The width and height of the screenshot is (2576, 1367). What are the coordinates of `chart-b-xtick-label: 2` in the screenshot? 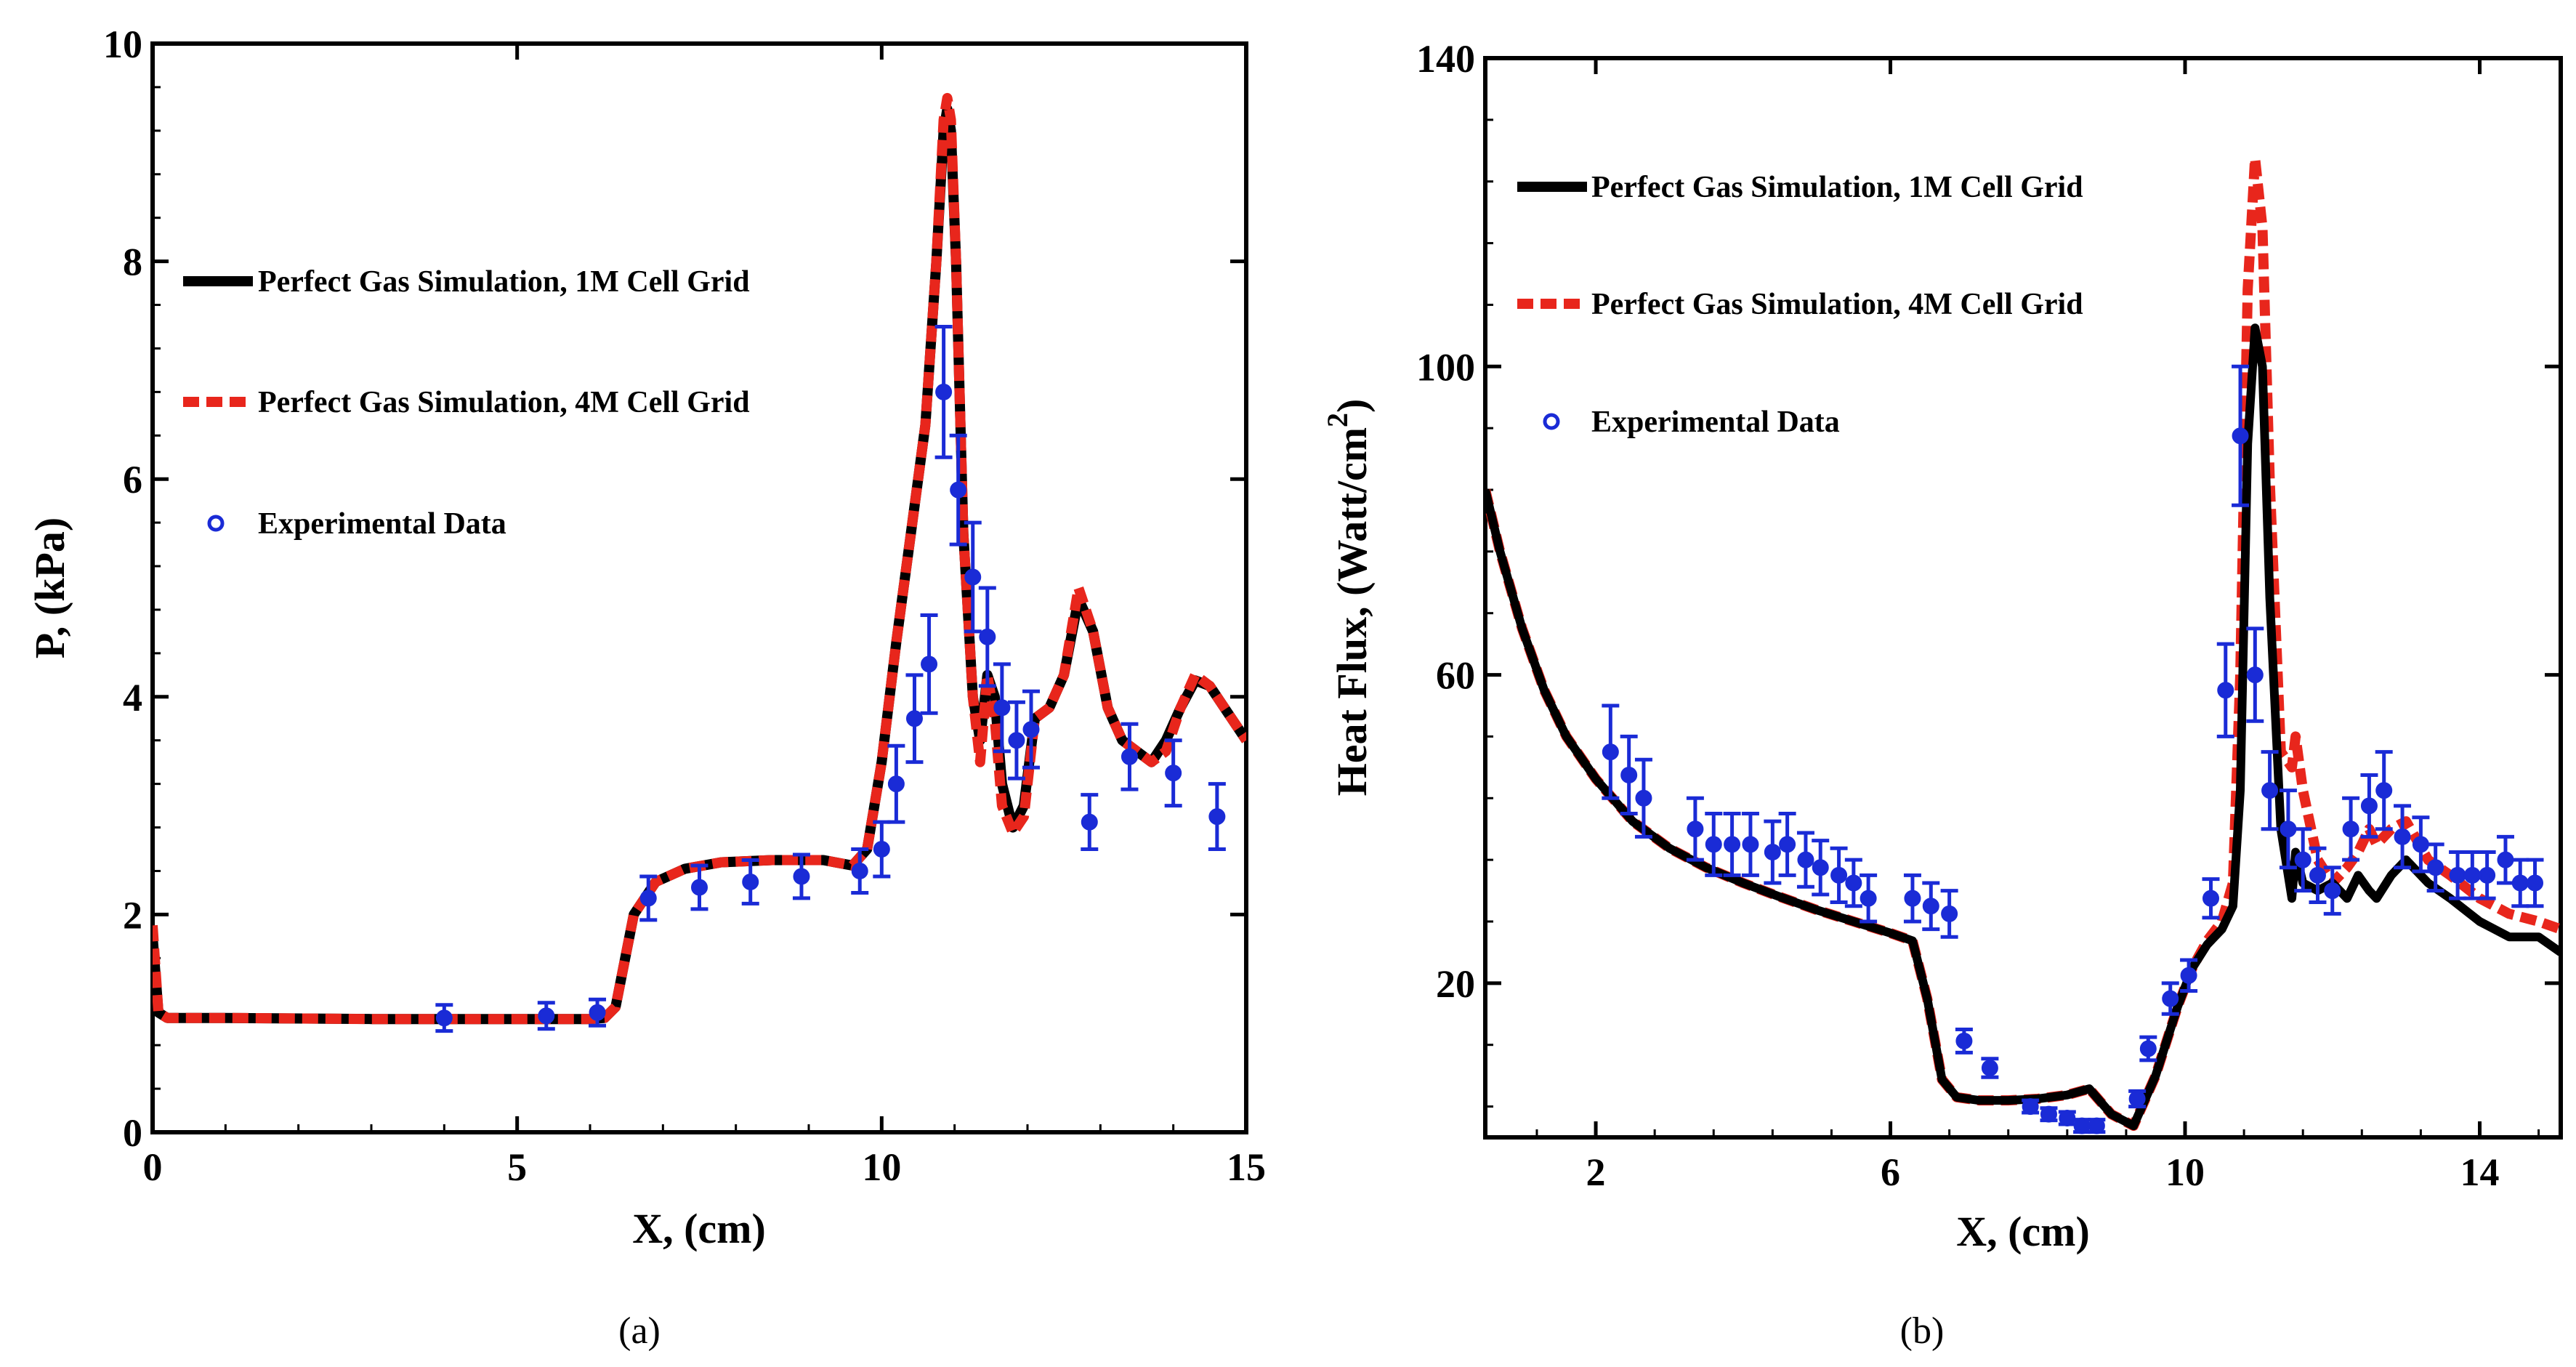 It's located at (1596, 1172).